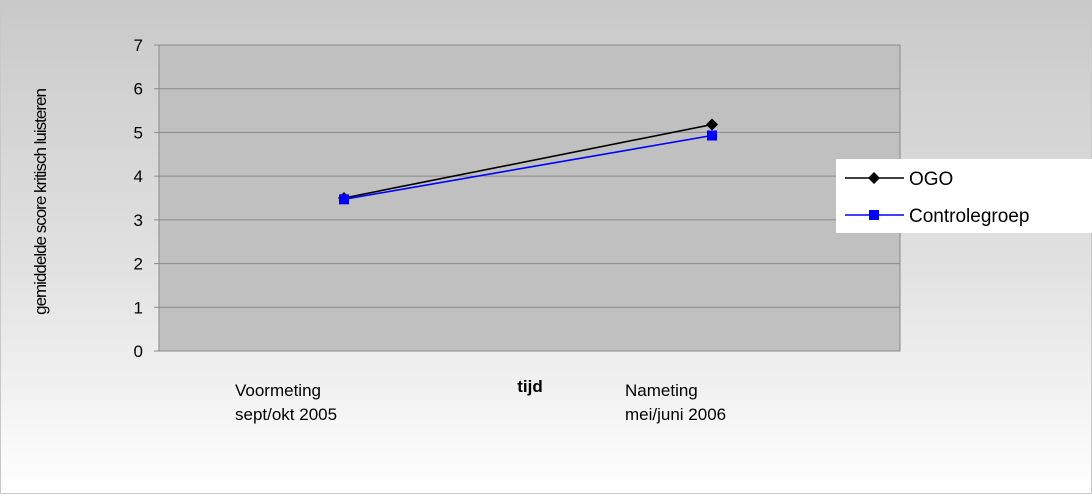  I want to click on series, so click(528, 161).